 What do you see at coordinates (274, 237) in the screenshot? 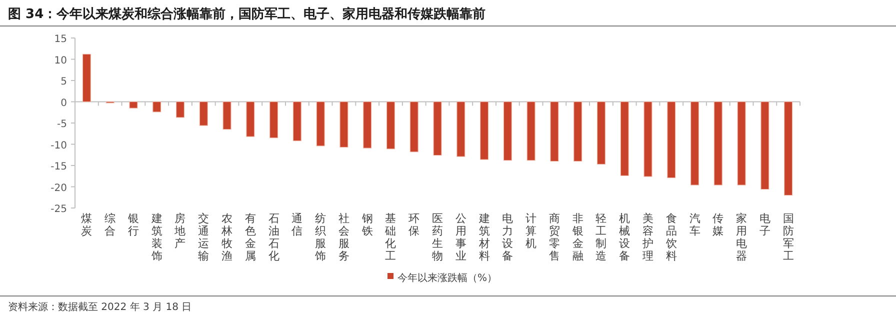
I see `x-tick-label: 石油石化` at bounding box center [274, 237].